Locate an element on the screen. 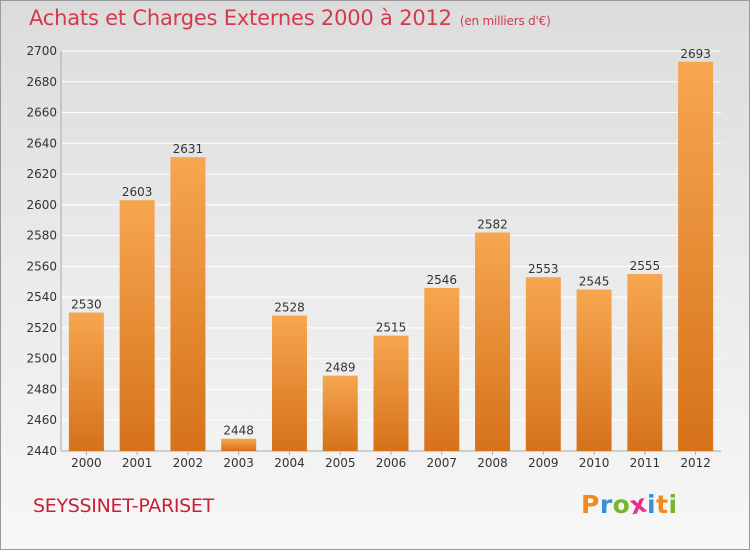 This screenshot has height=550, width=750. y-tick-label: 2700 is located at coordinates (41, 51).